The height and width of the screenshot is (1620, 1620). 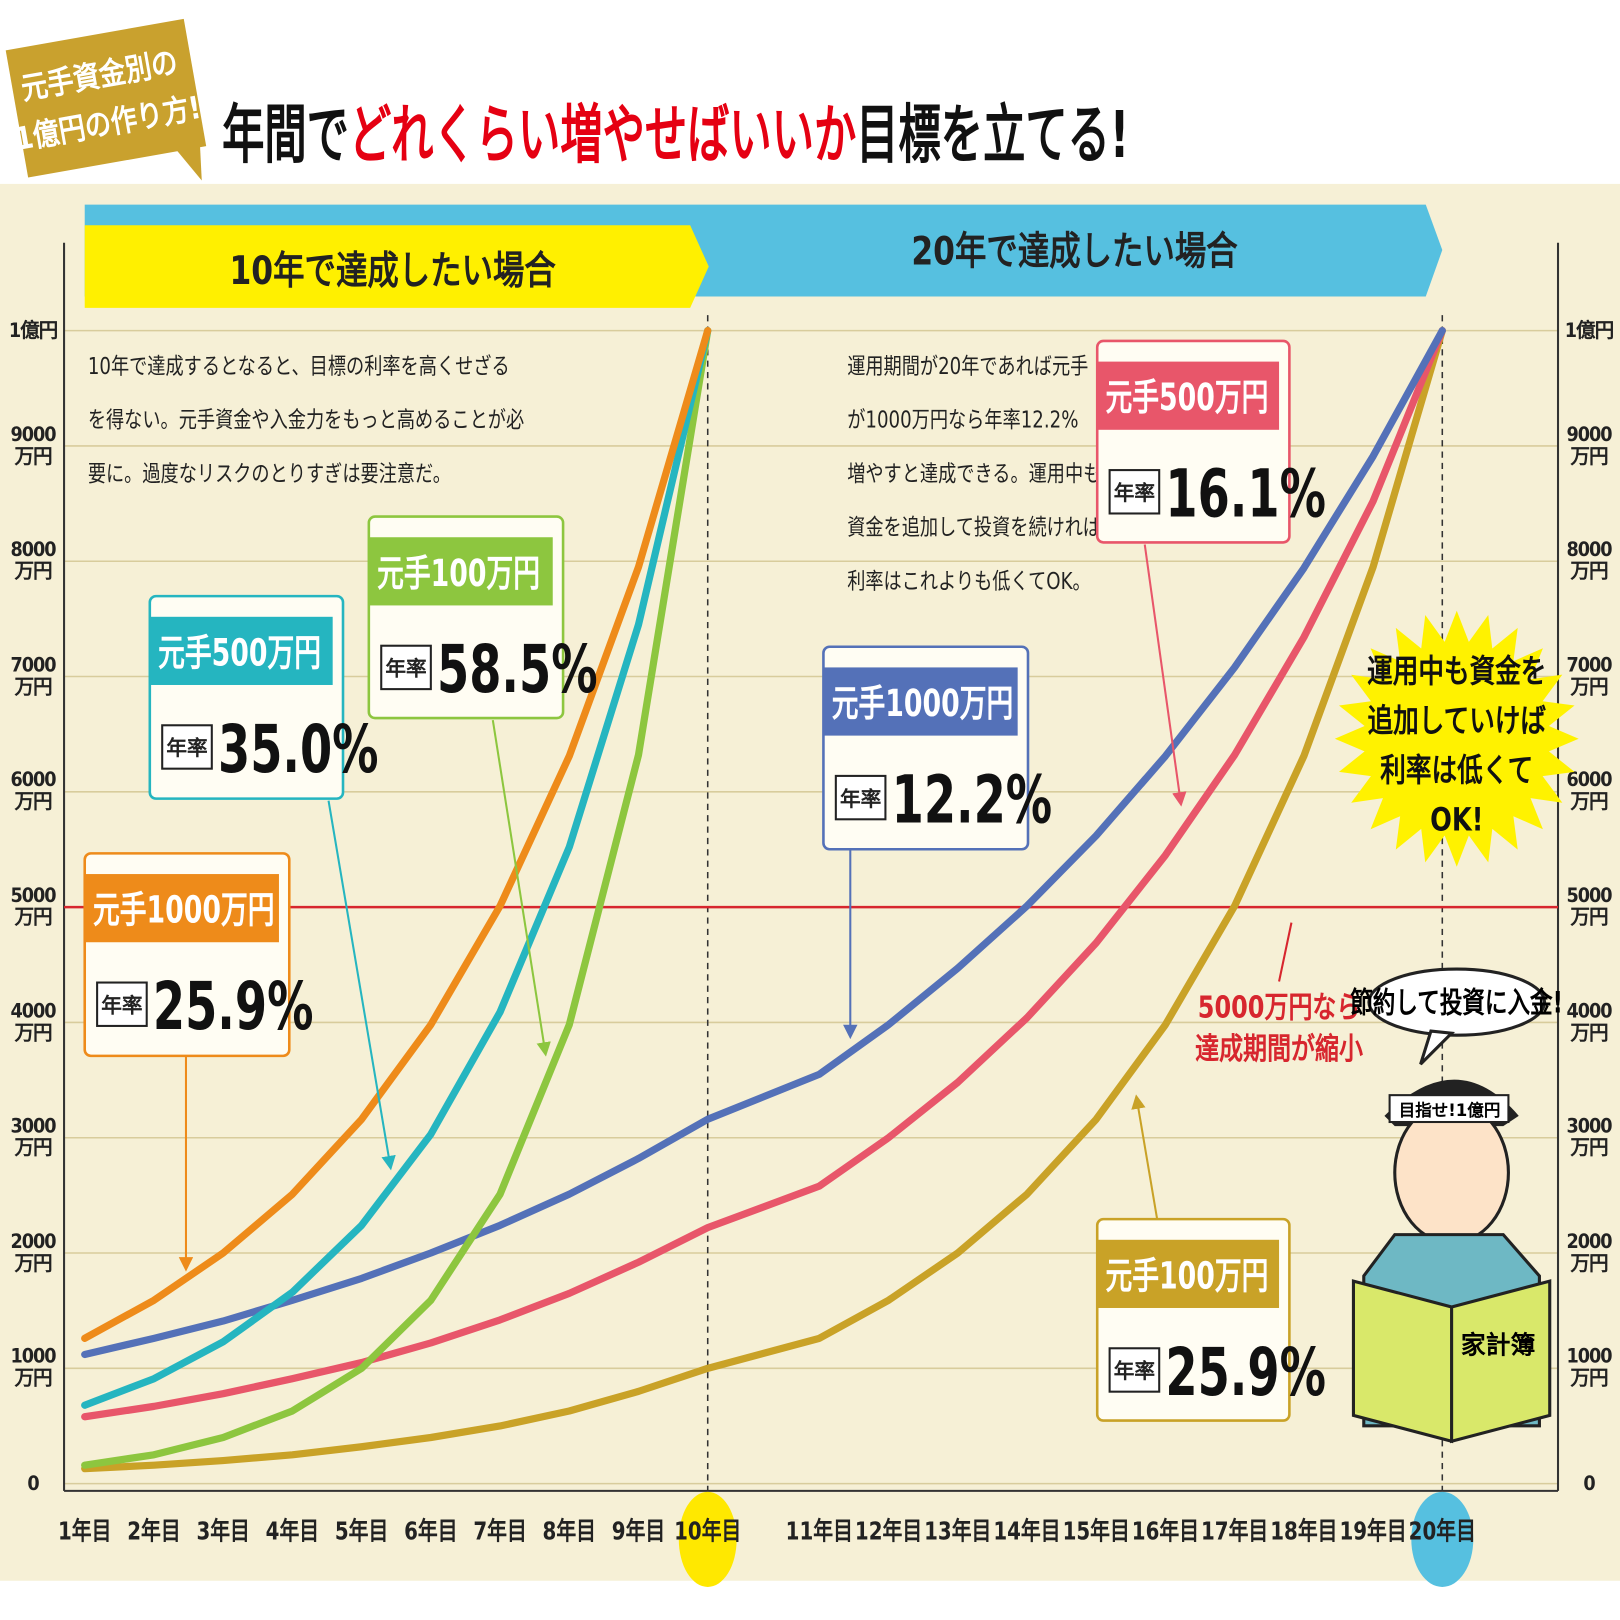 What do you see at coordinates (1589, 1252) in the screenshot?
I see `y-tick-label: 2000万円` at bounding box center [1589, 1252].